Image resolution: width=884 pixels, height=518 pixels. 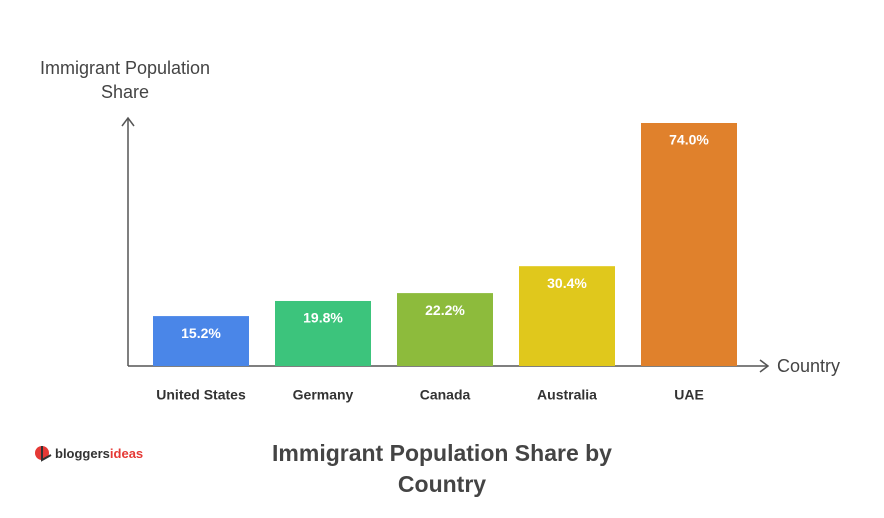 What do you see at coordinates (43, 454) in the screenshot?
I see `logo-icon` at bounding box center [43, 454].